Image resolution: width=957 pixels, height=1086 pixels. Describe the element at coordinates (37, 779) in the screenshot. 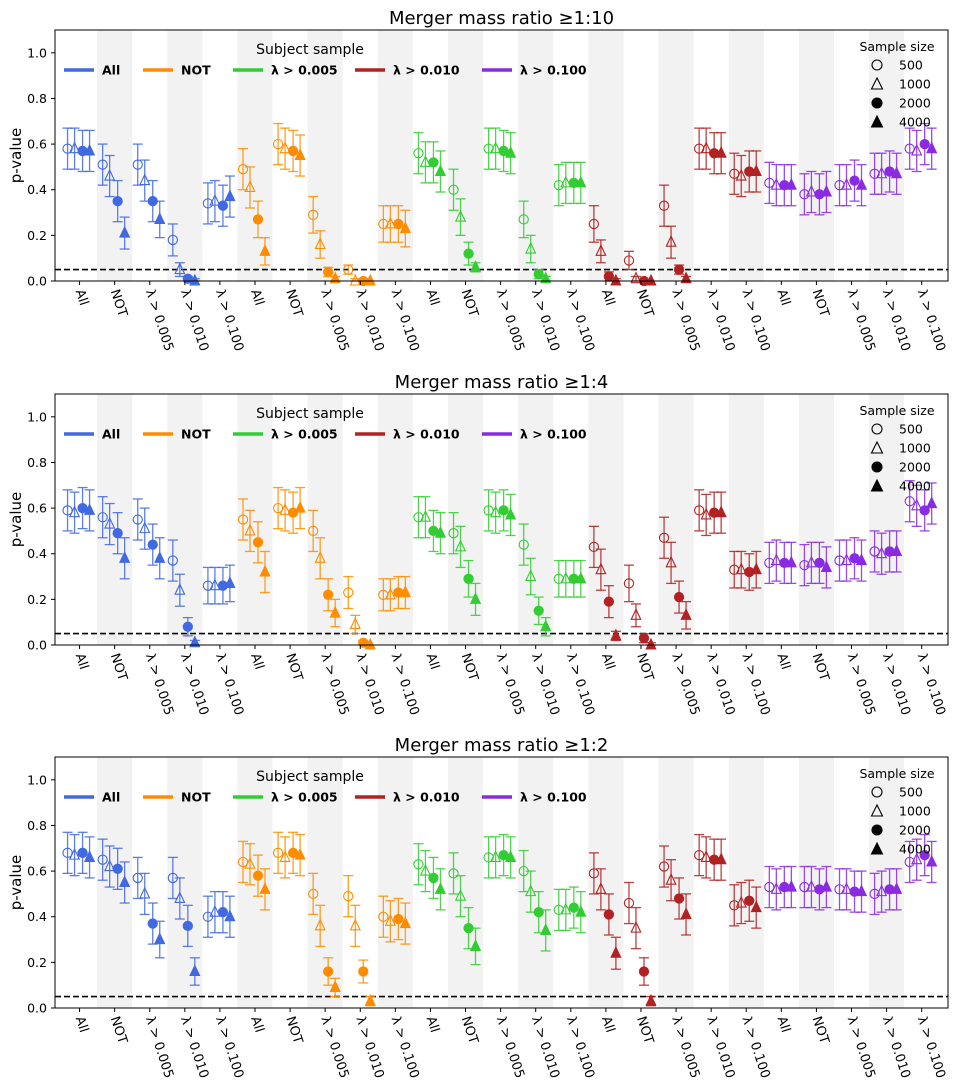

I see `y-tick-label: 1.0` at that location.